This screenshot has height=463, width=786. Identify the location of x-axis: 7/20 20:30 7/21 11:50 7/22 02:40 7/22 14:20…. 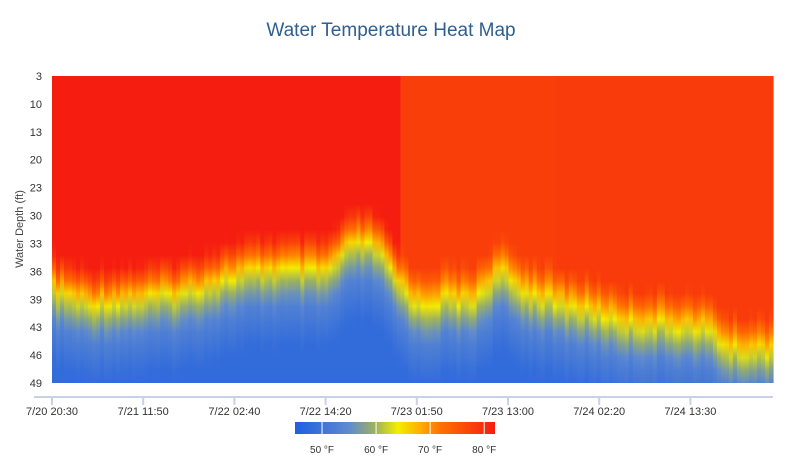
(399, 407).